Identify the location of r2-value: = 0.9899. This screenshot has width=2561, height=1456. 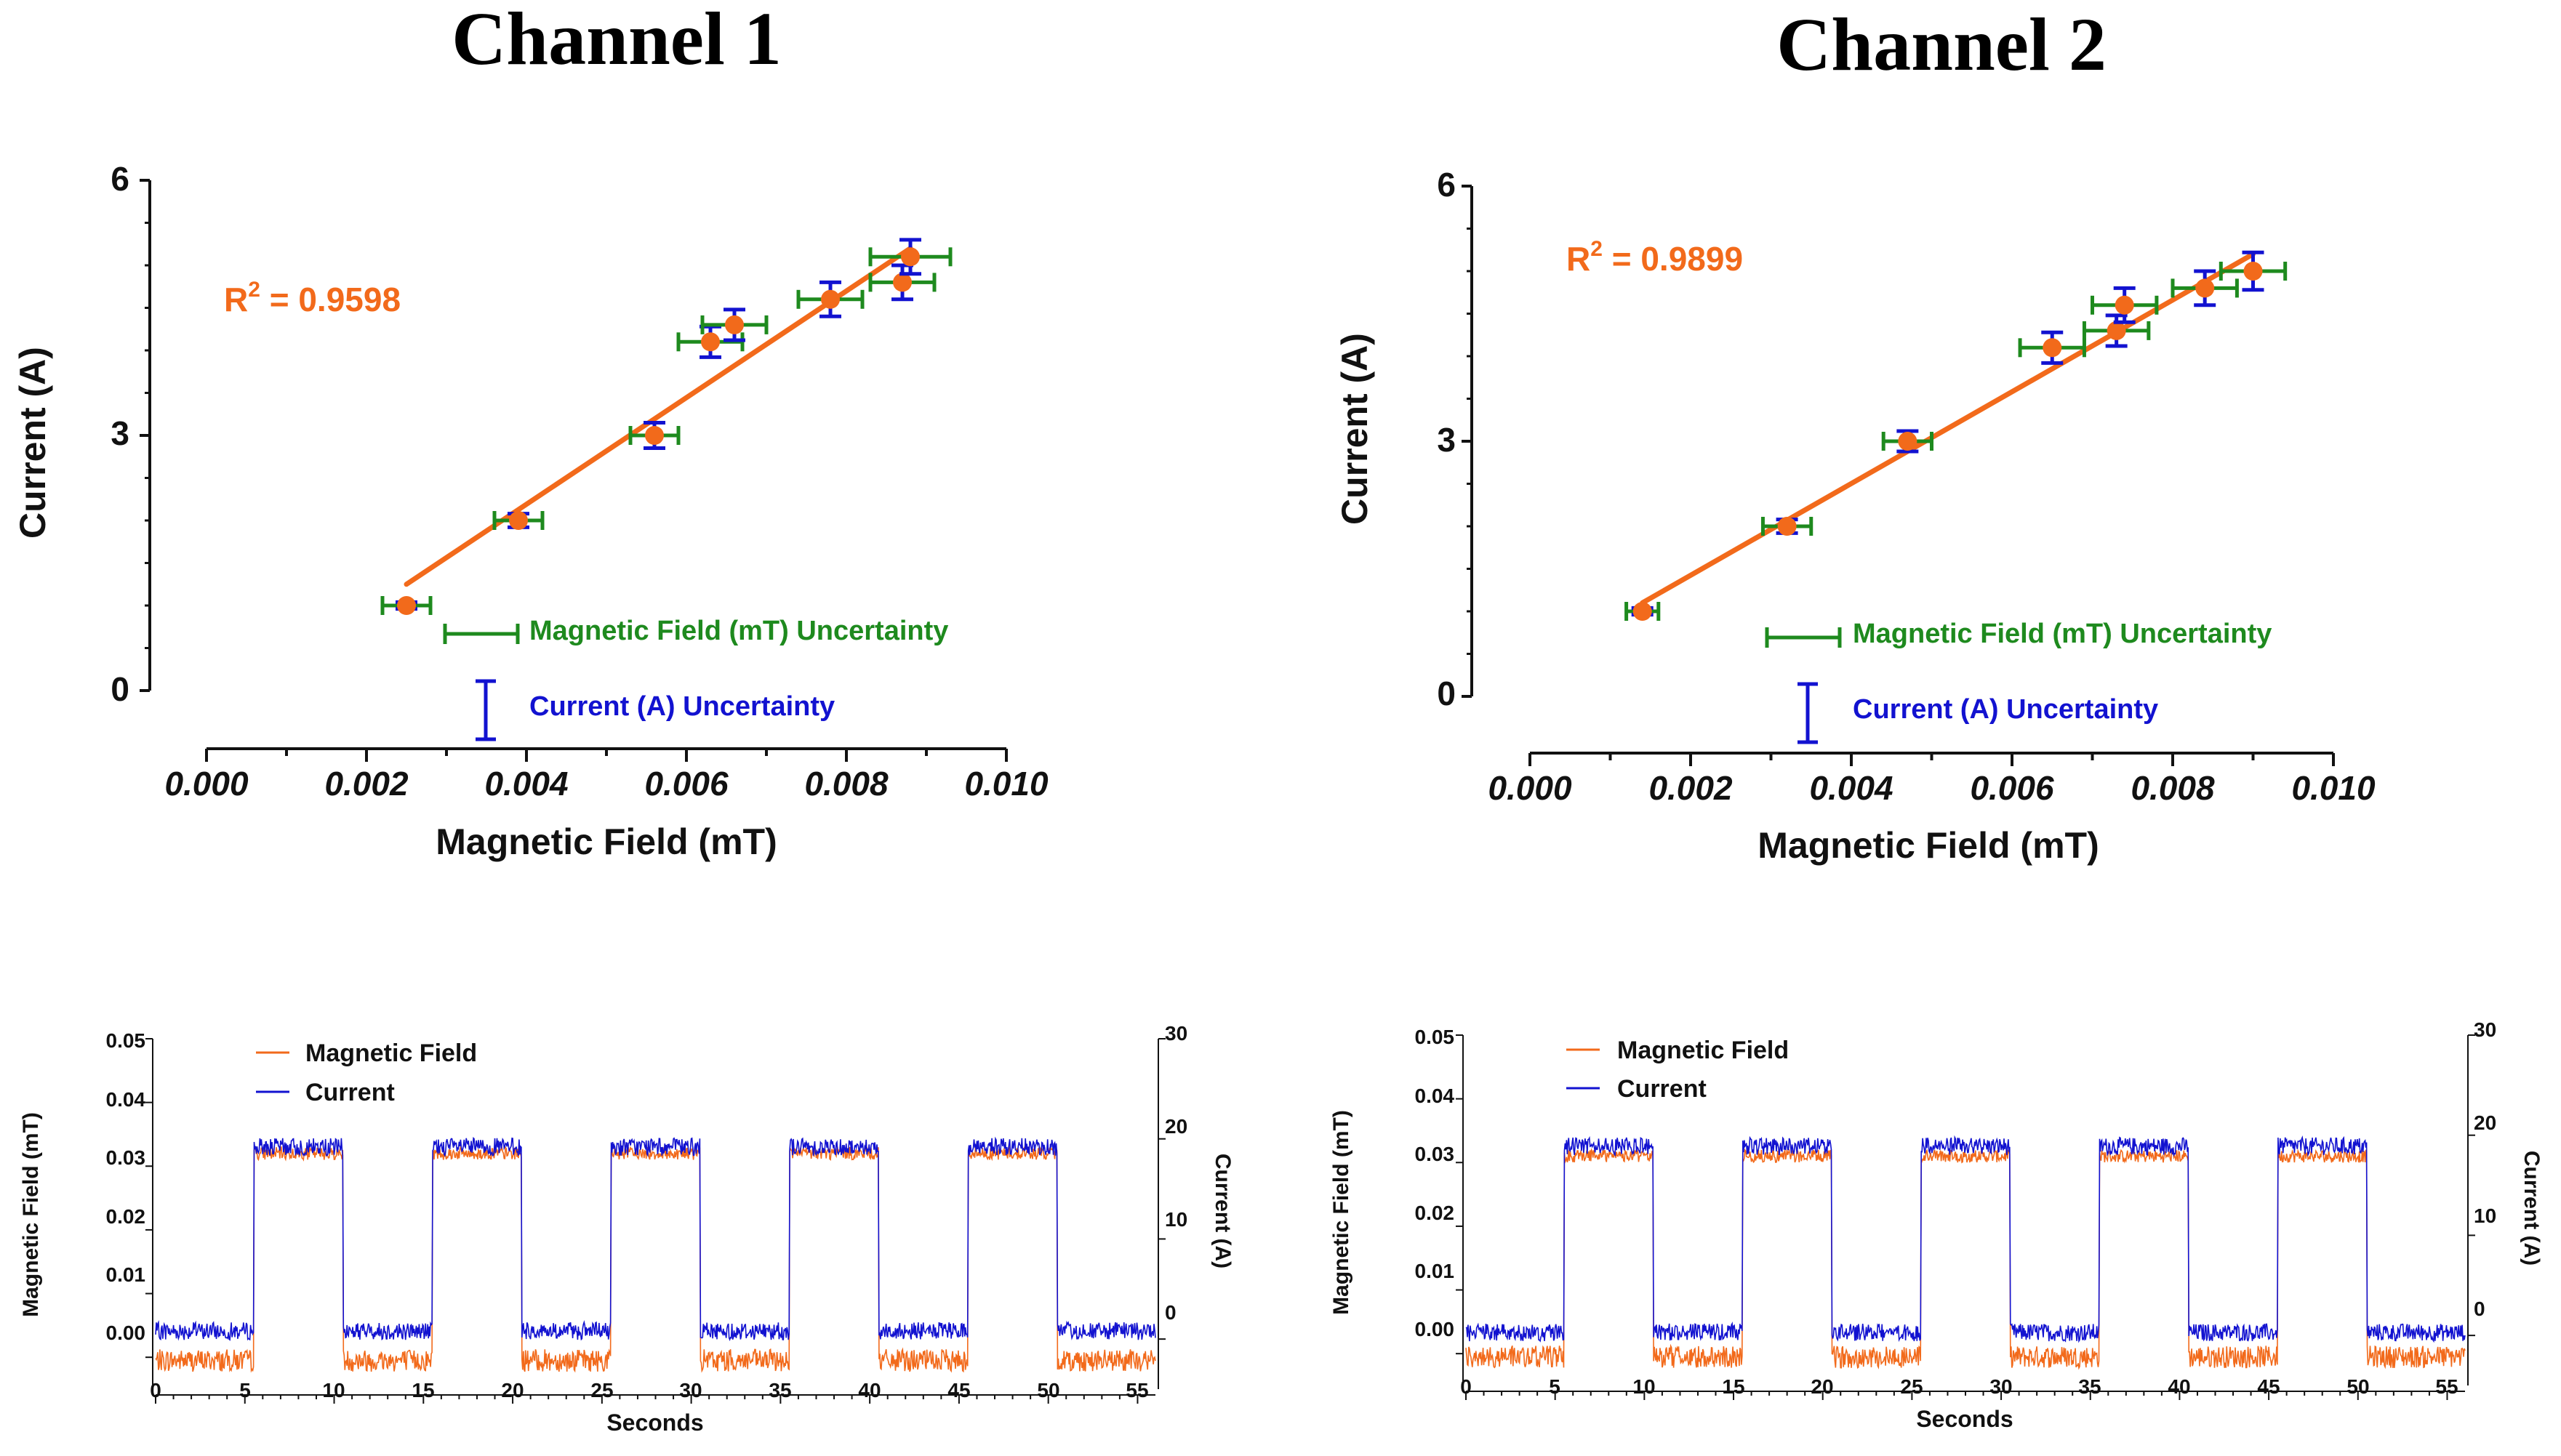
(1673, 259).